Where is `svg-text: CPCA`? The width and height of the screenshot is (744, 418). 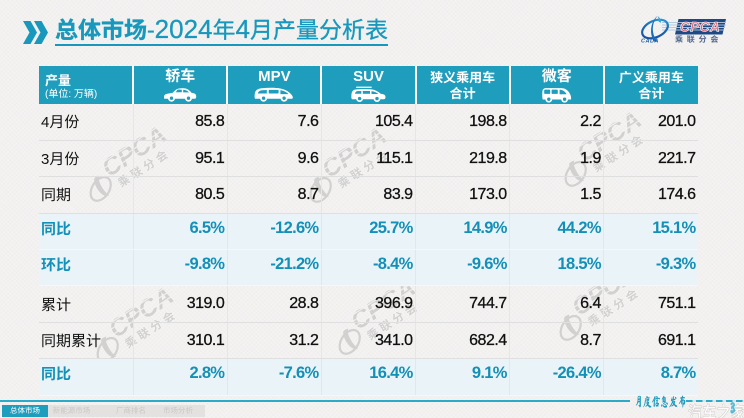 svg-text: CPCA is located at coordinates (700, 27).